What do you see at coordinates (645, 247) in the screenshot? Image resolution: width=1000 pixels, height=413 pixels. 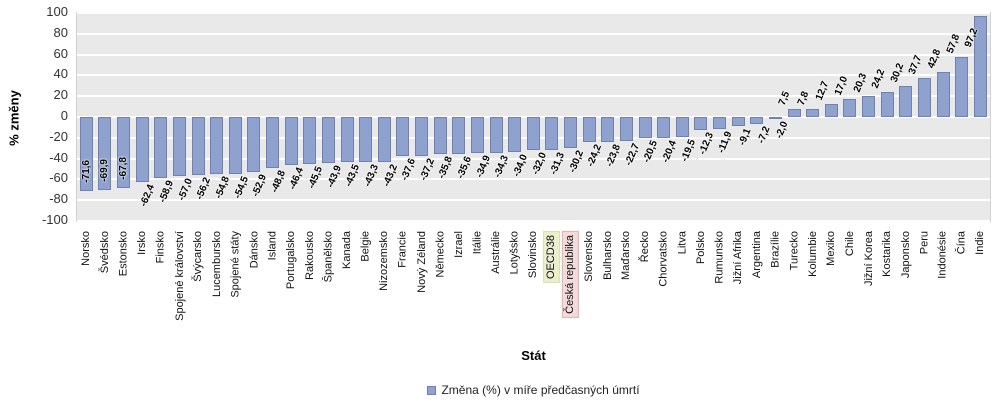 I see `category-label: Řecko` at bounding box center [645, 247].